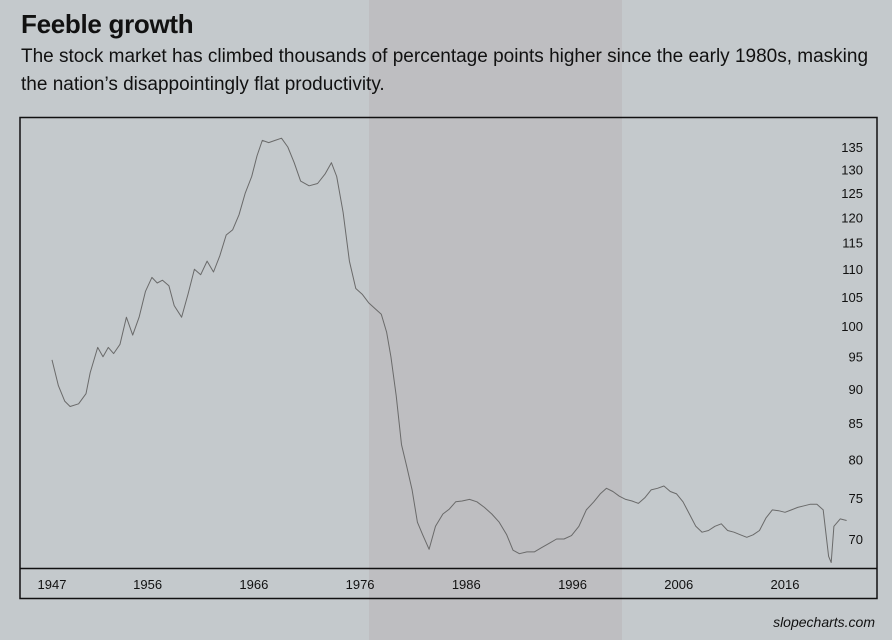  I want to click on y-tick-label-90: 90, so click(856, 389).